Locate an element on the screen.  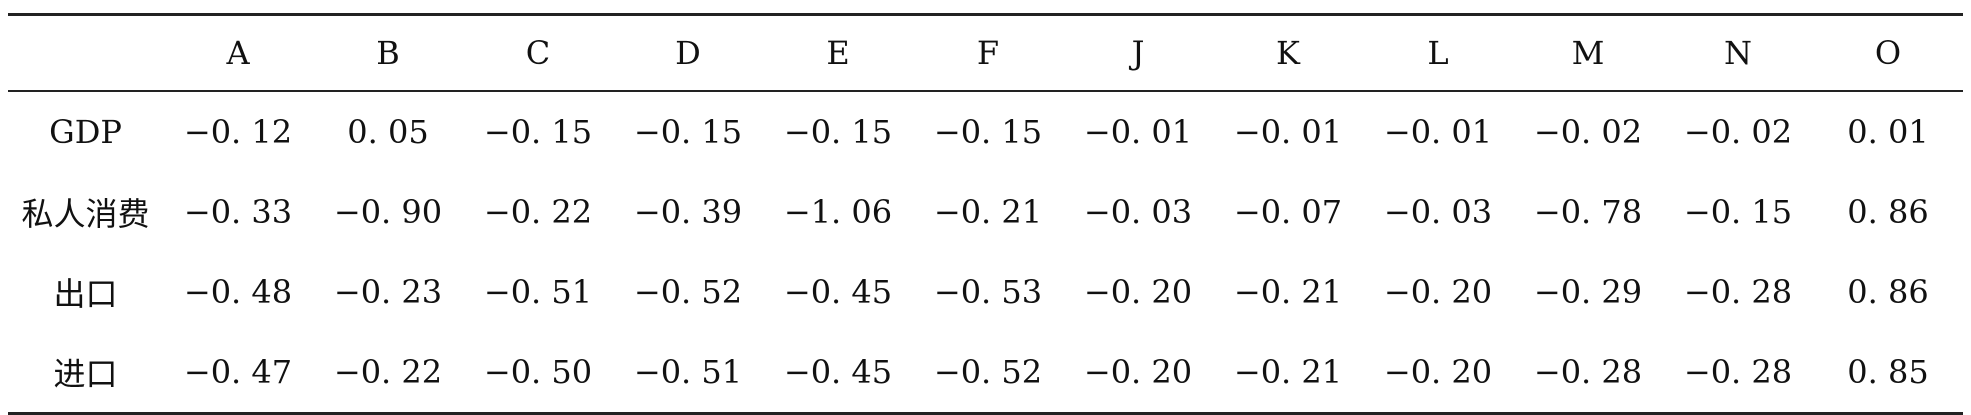
table-cell: −0. 29 is located at coordinates (1588, 292).